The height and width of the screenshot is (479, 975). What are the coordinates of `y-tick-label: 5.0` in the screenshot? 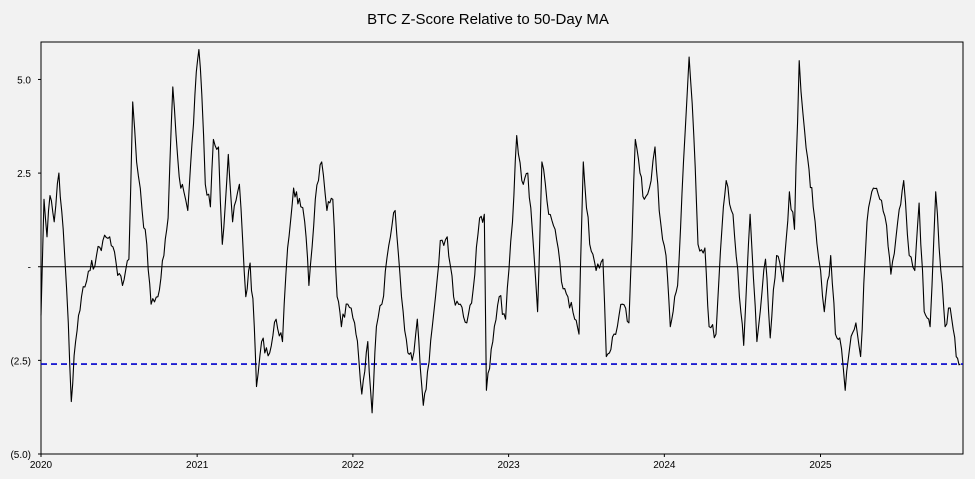 It's located at (24, 80).